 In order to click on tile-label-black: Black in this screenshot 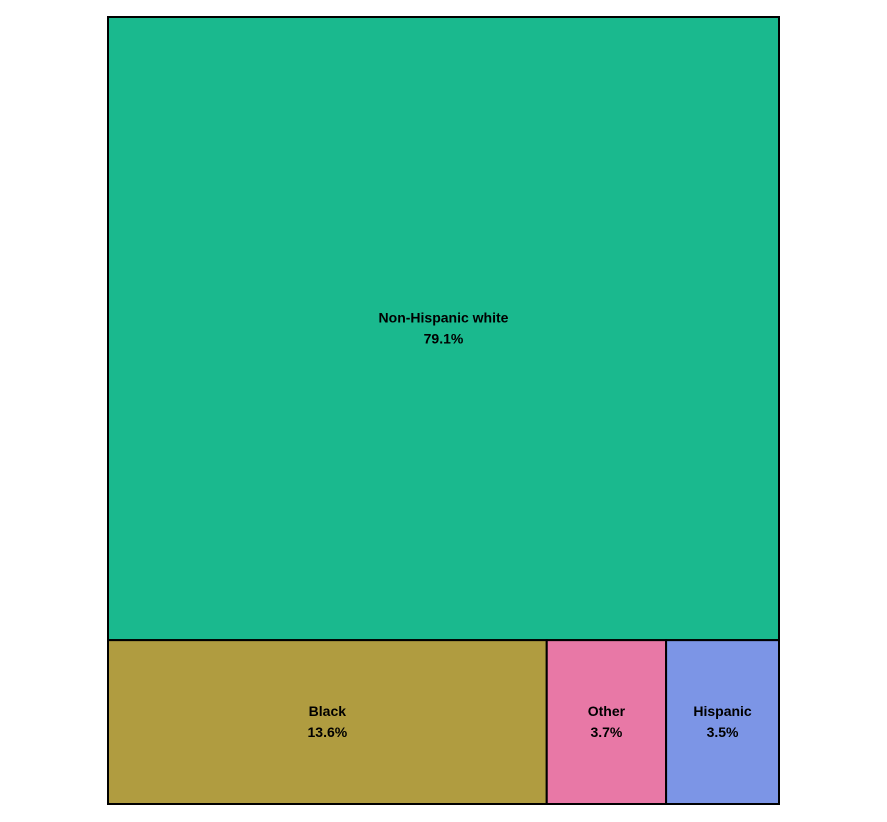, I will do `click(328, 711)`.